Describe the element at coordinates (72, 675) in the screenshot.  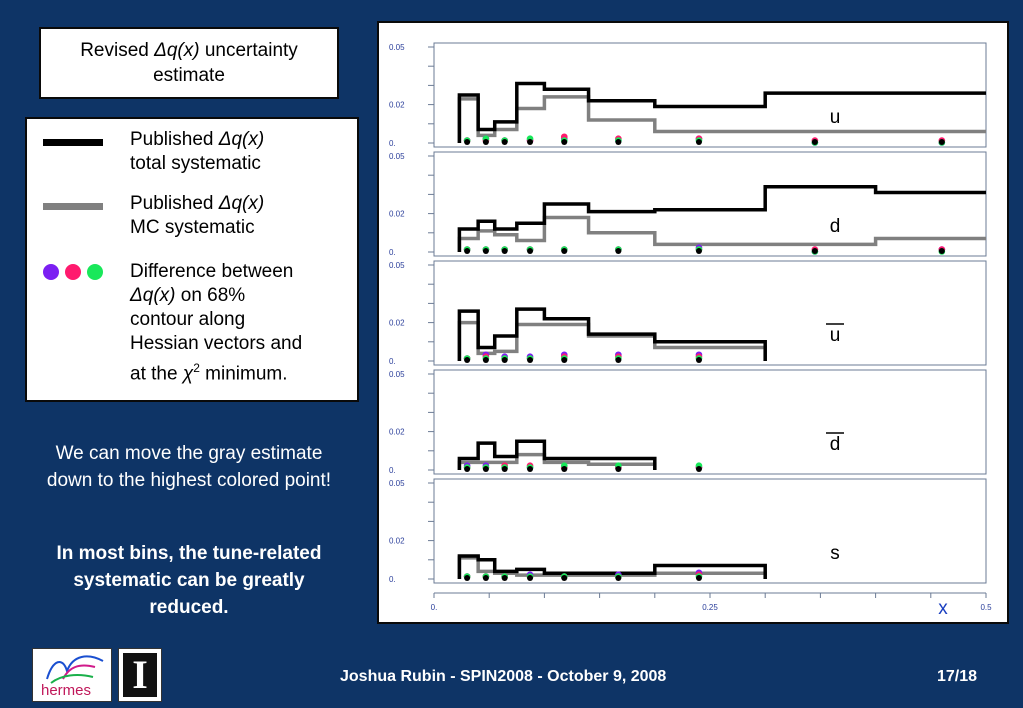
I see `hermes-logo: hermes` at that location.